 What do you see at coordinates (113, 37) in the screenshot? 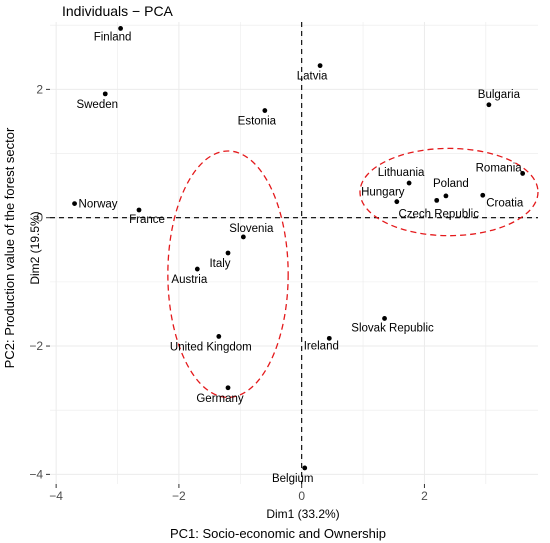
I see `point-label: Finland` at bounding box center [113, 37].